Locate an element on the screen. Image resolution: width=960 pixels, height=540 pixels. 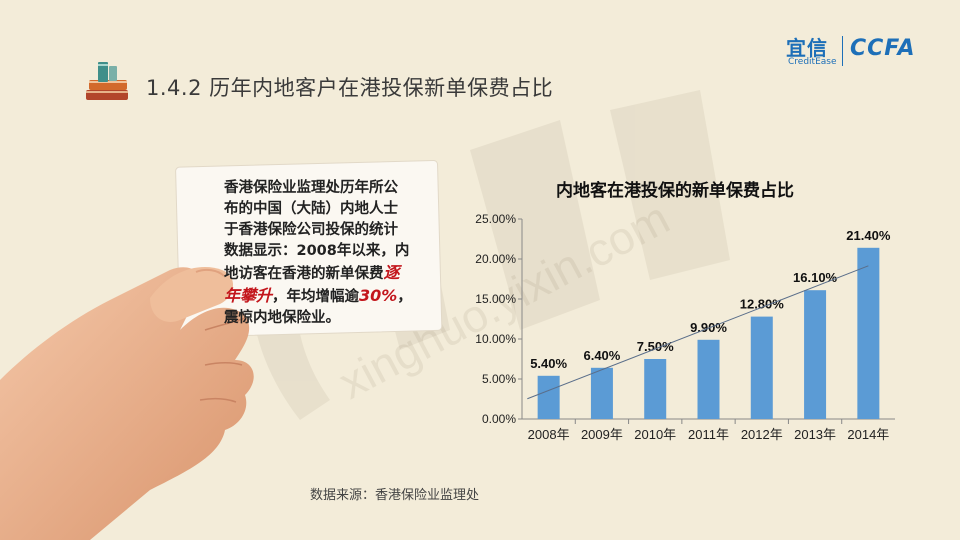
card-highlight: 年攀升 is located at coordinates (248, 295).